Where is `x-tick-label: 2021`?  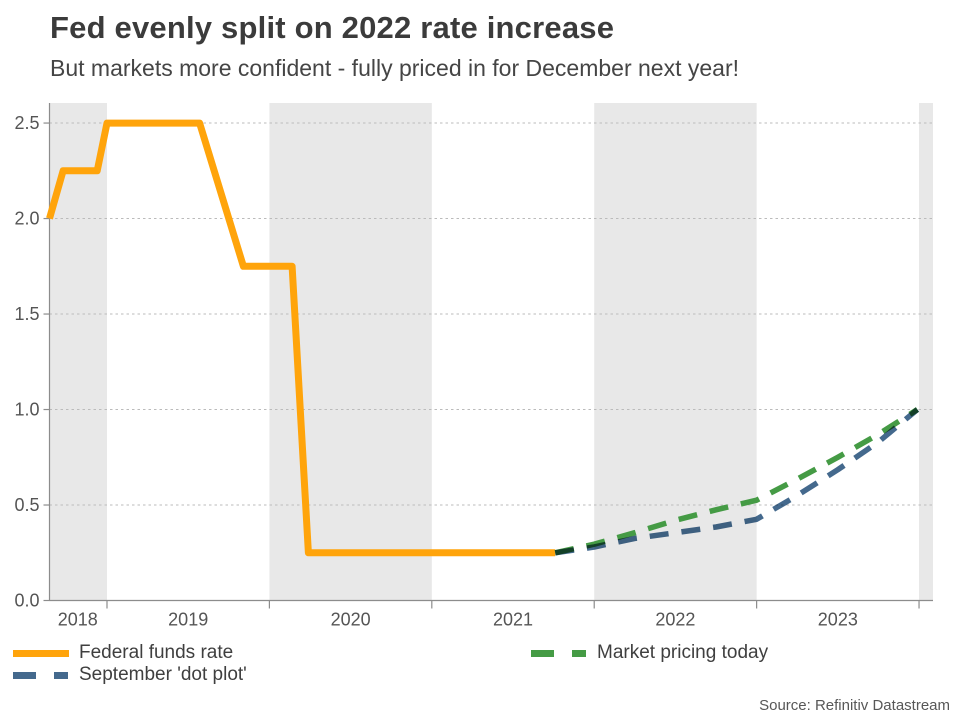 x-tick-label: 2021 is located at coordinates (513, 620).